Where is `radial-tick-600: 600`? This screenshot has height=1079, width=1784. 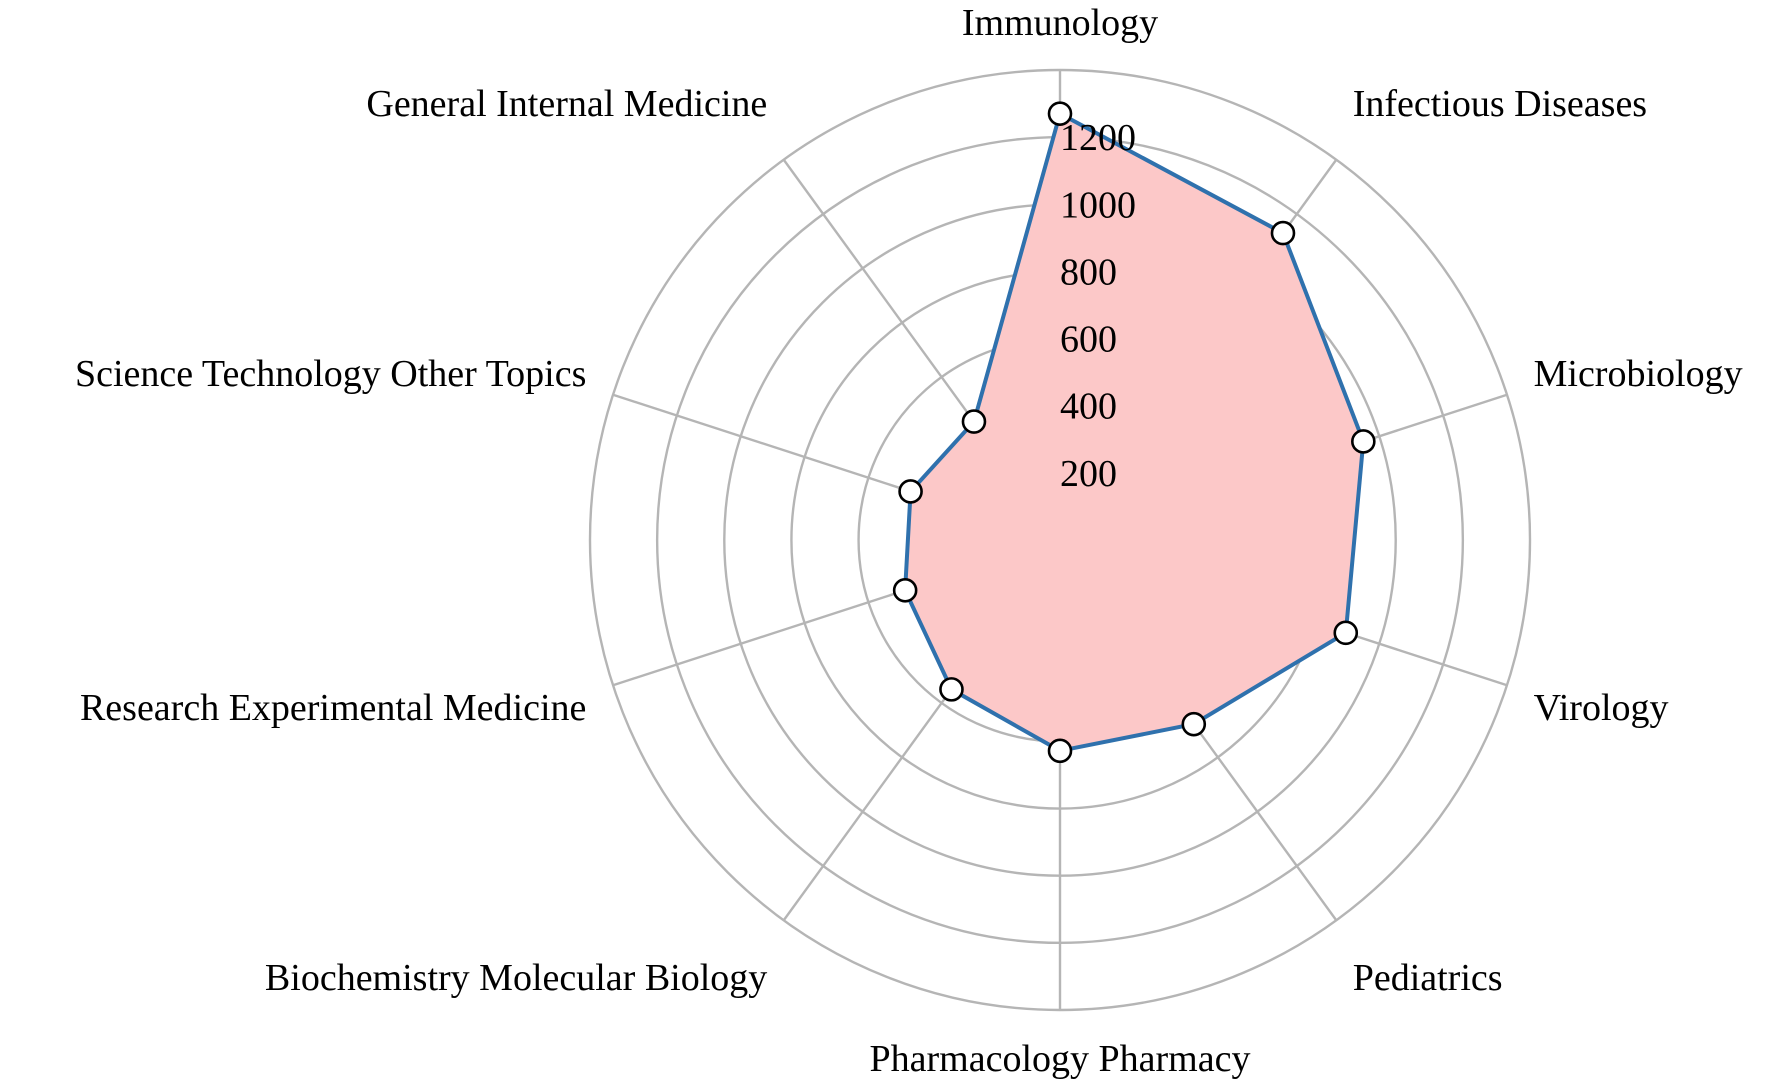 radial-tick-600: 600 is located at coordinates (1088, 340).